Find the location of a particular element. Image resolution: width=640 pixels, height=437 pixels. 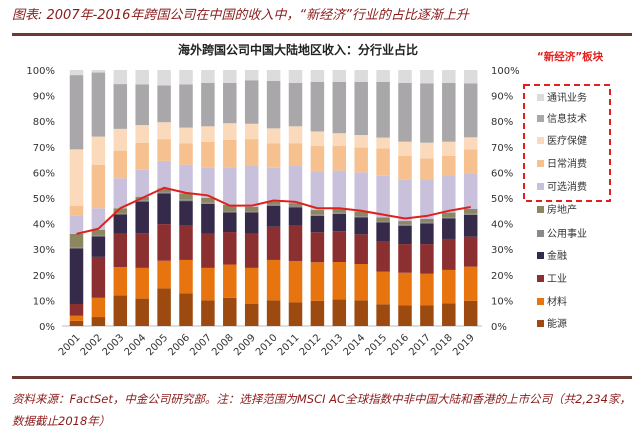

y-tick-label-right: 100% is located at coordinates (505, 71).